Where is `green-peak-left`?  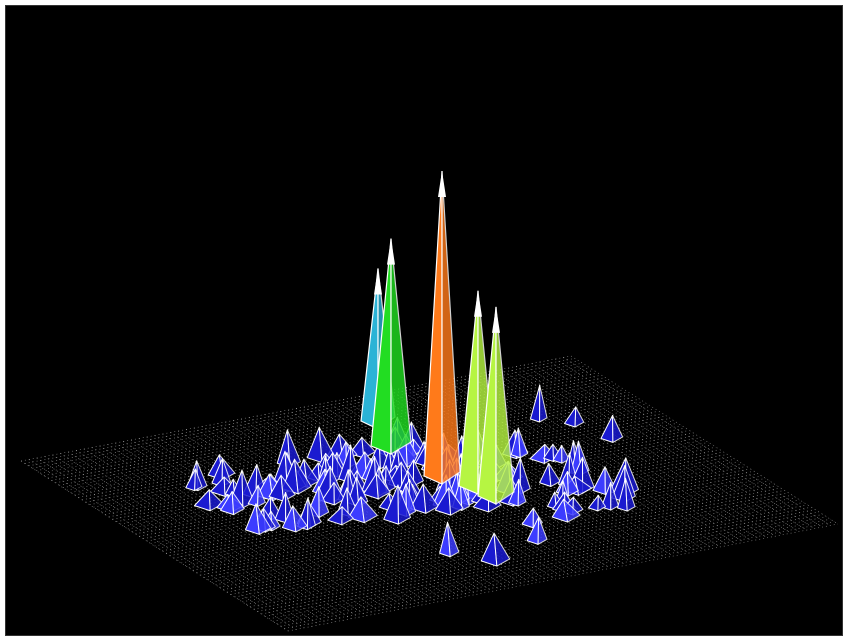 green-peak-left is located at coordinates (391, 347).